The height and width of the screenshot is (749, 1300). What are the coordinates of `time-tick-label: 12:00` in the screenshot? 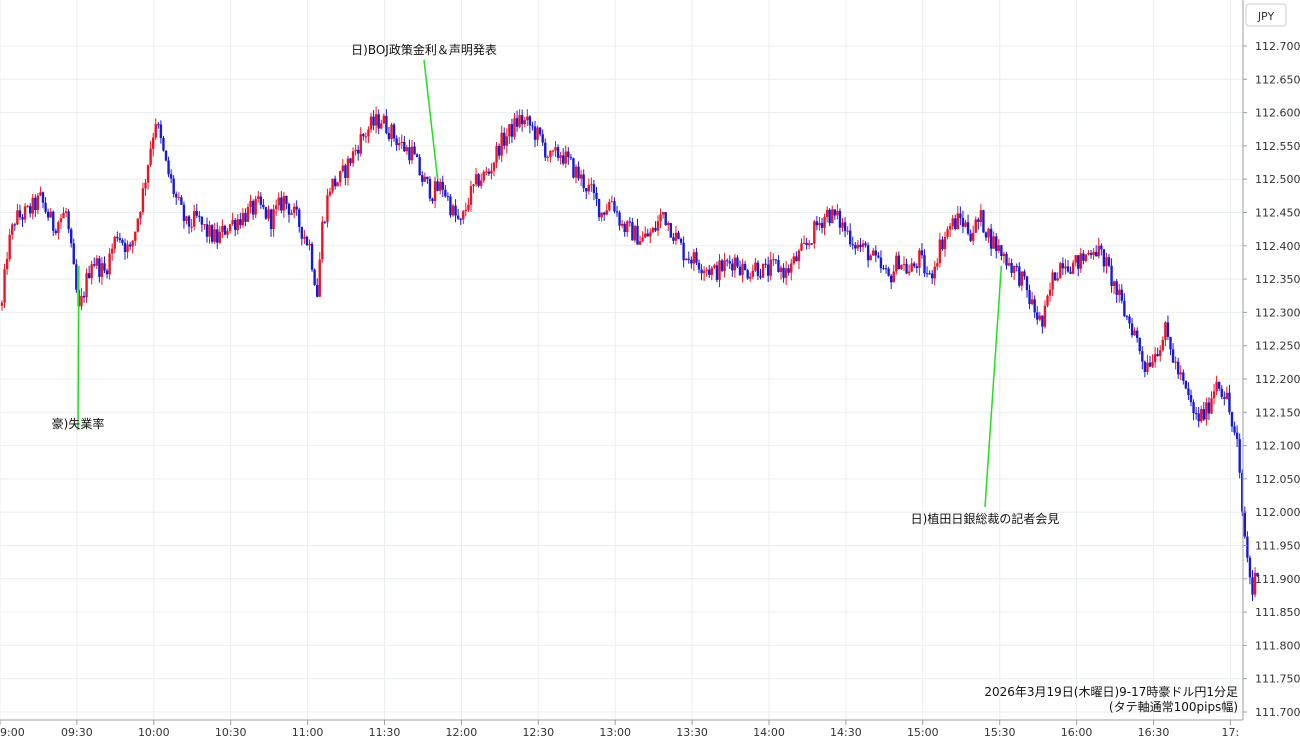 It's located at (462, 732).